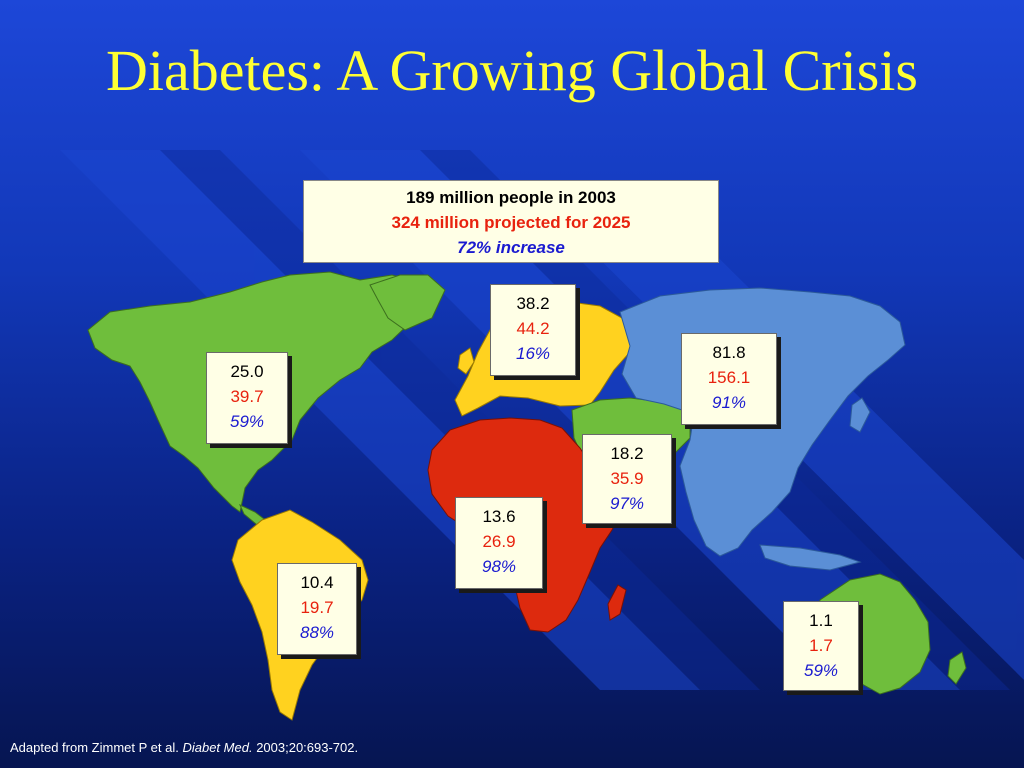 This screenshot has height=768, width=1024. What do you see at coordinates (860, 415) in the screenshot?
I see `japan` at bounding box center [860, 415].